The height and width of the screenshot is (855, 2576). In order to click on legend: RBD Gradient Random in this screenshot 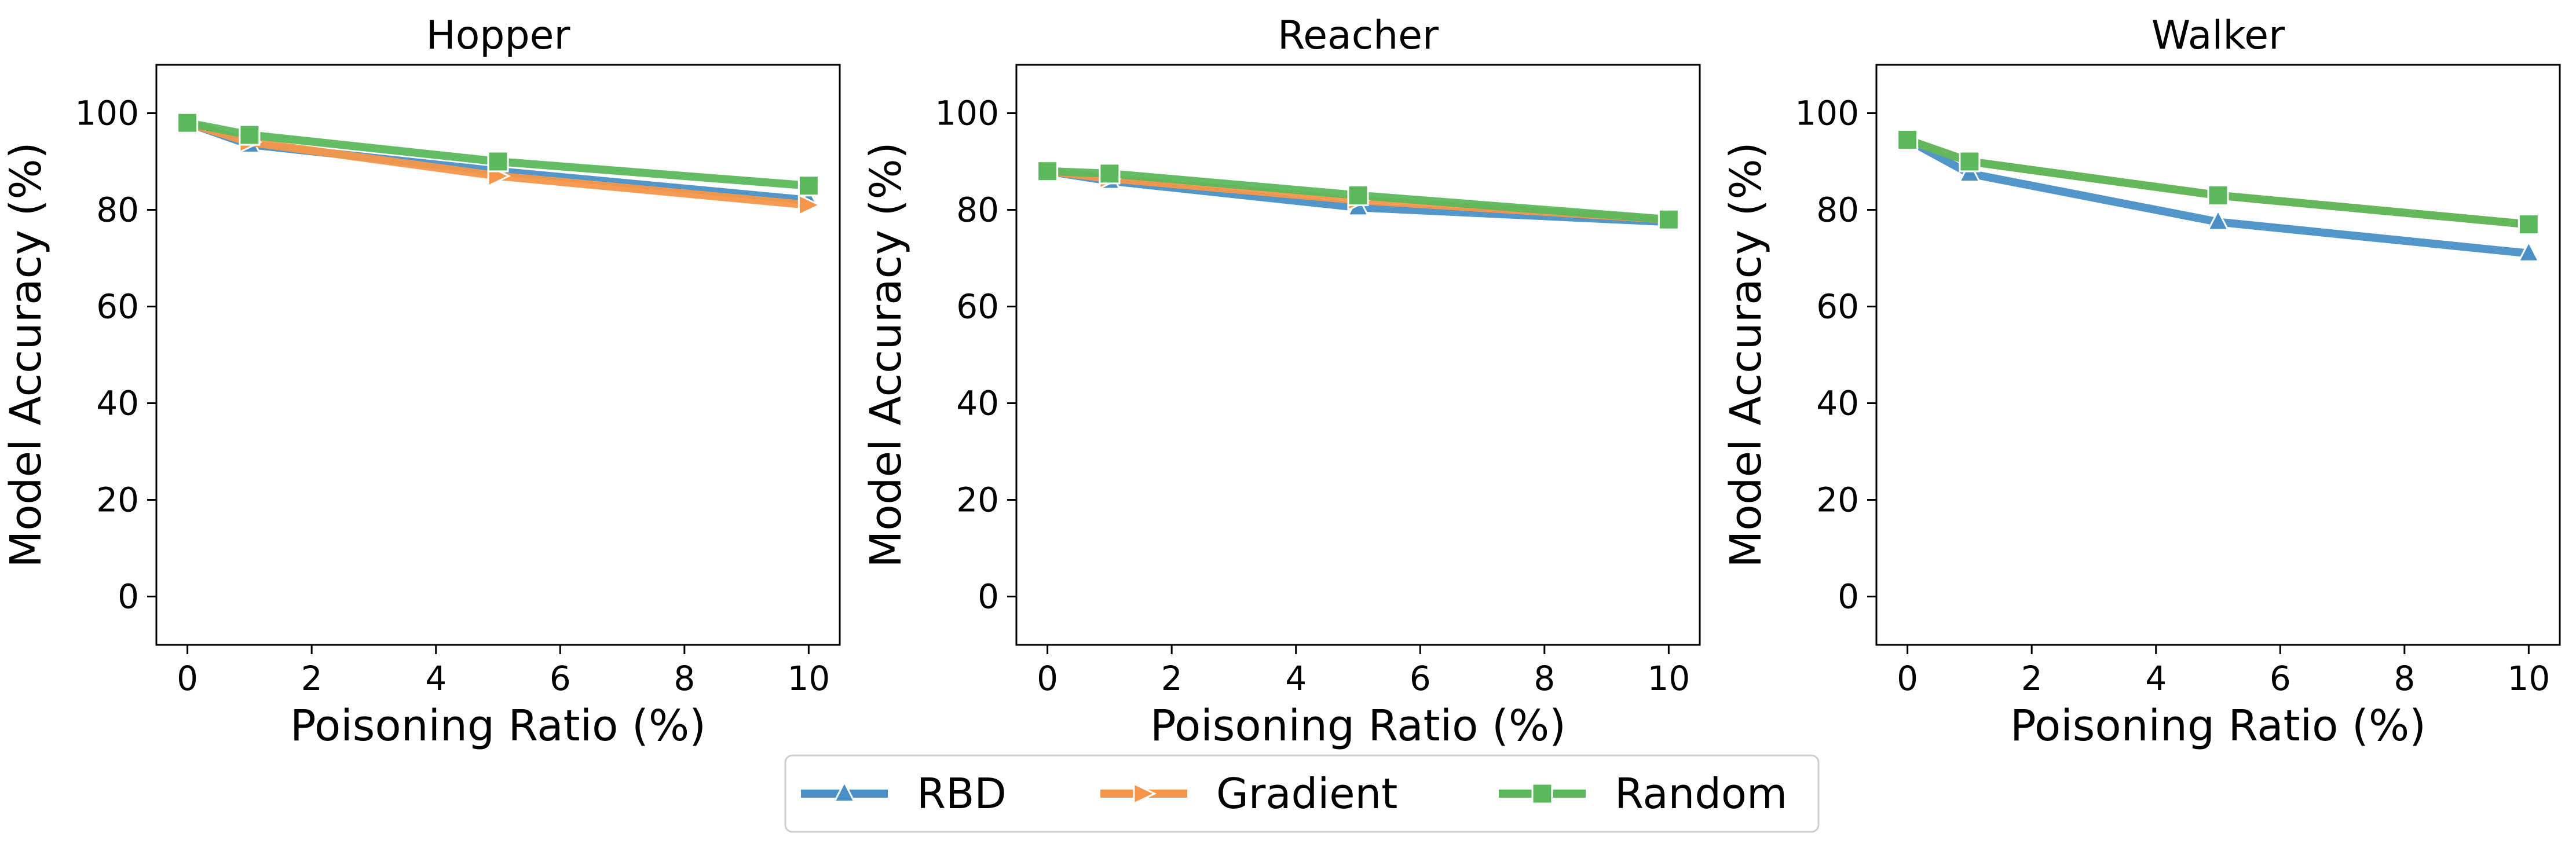, I will do `click(1302, 793)`.